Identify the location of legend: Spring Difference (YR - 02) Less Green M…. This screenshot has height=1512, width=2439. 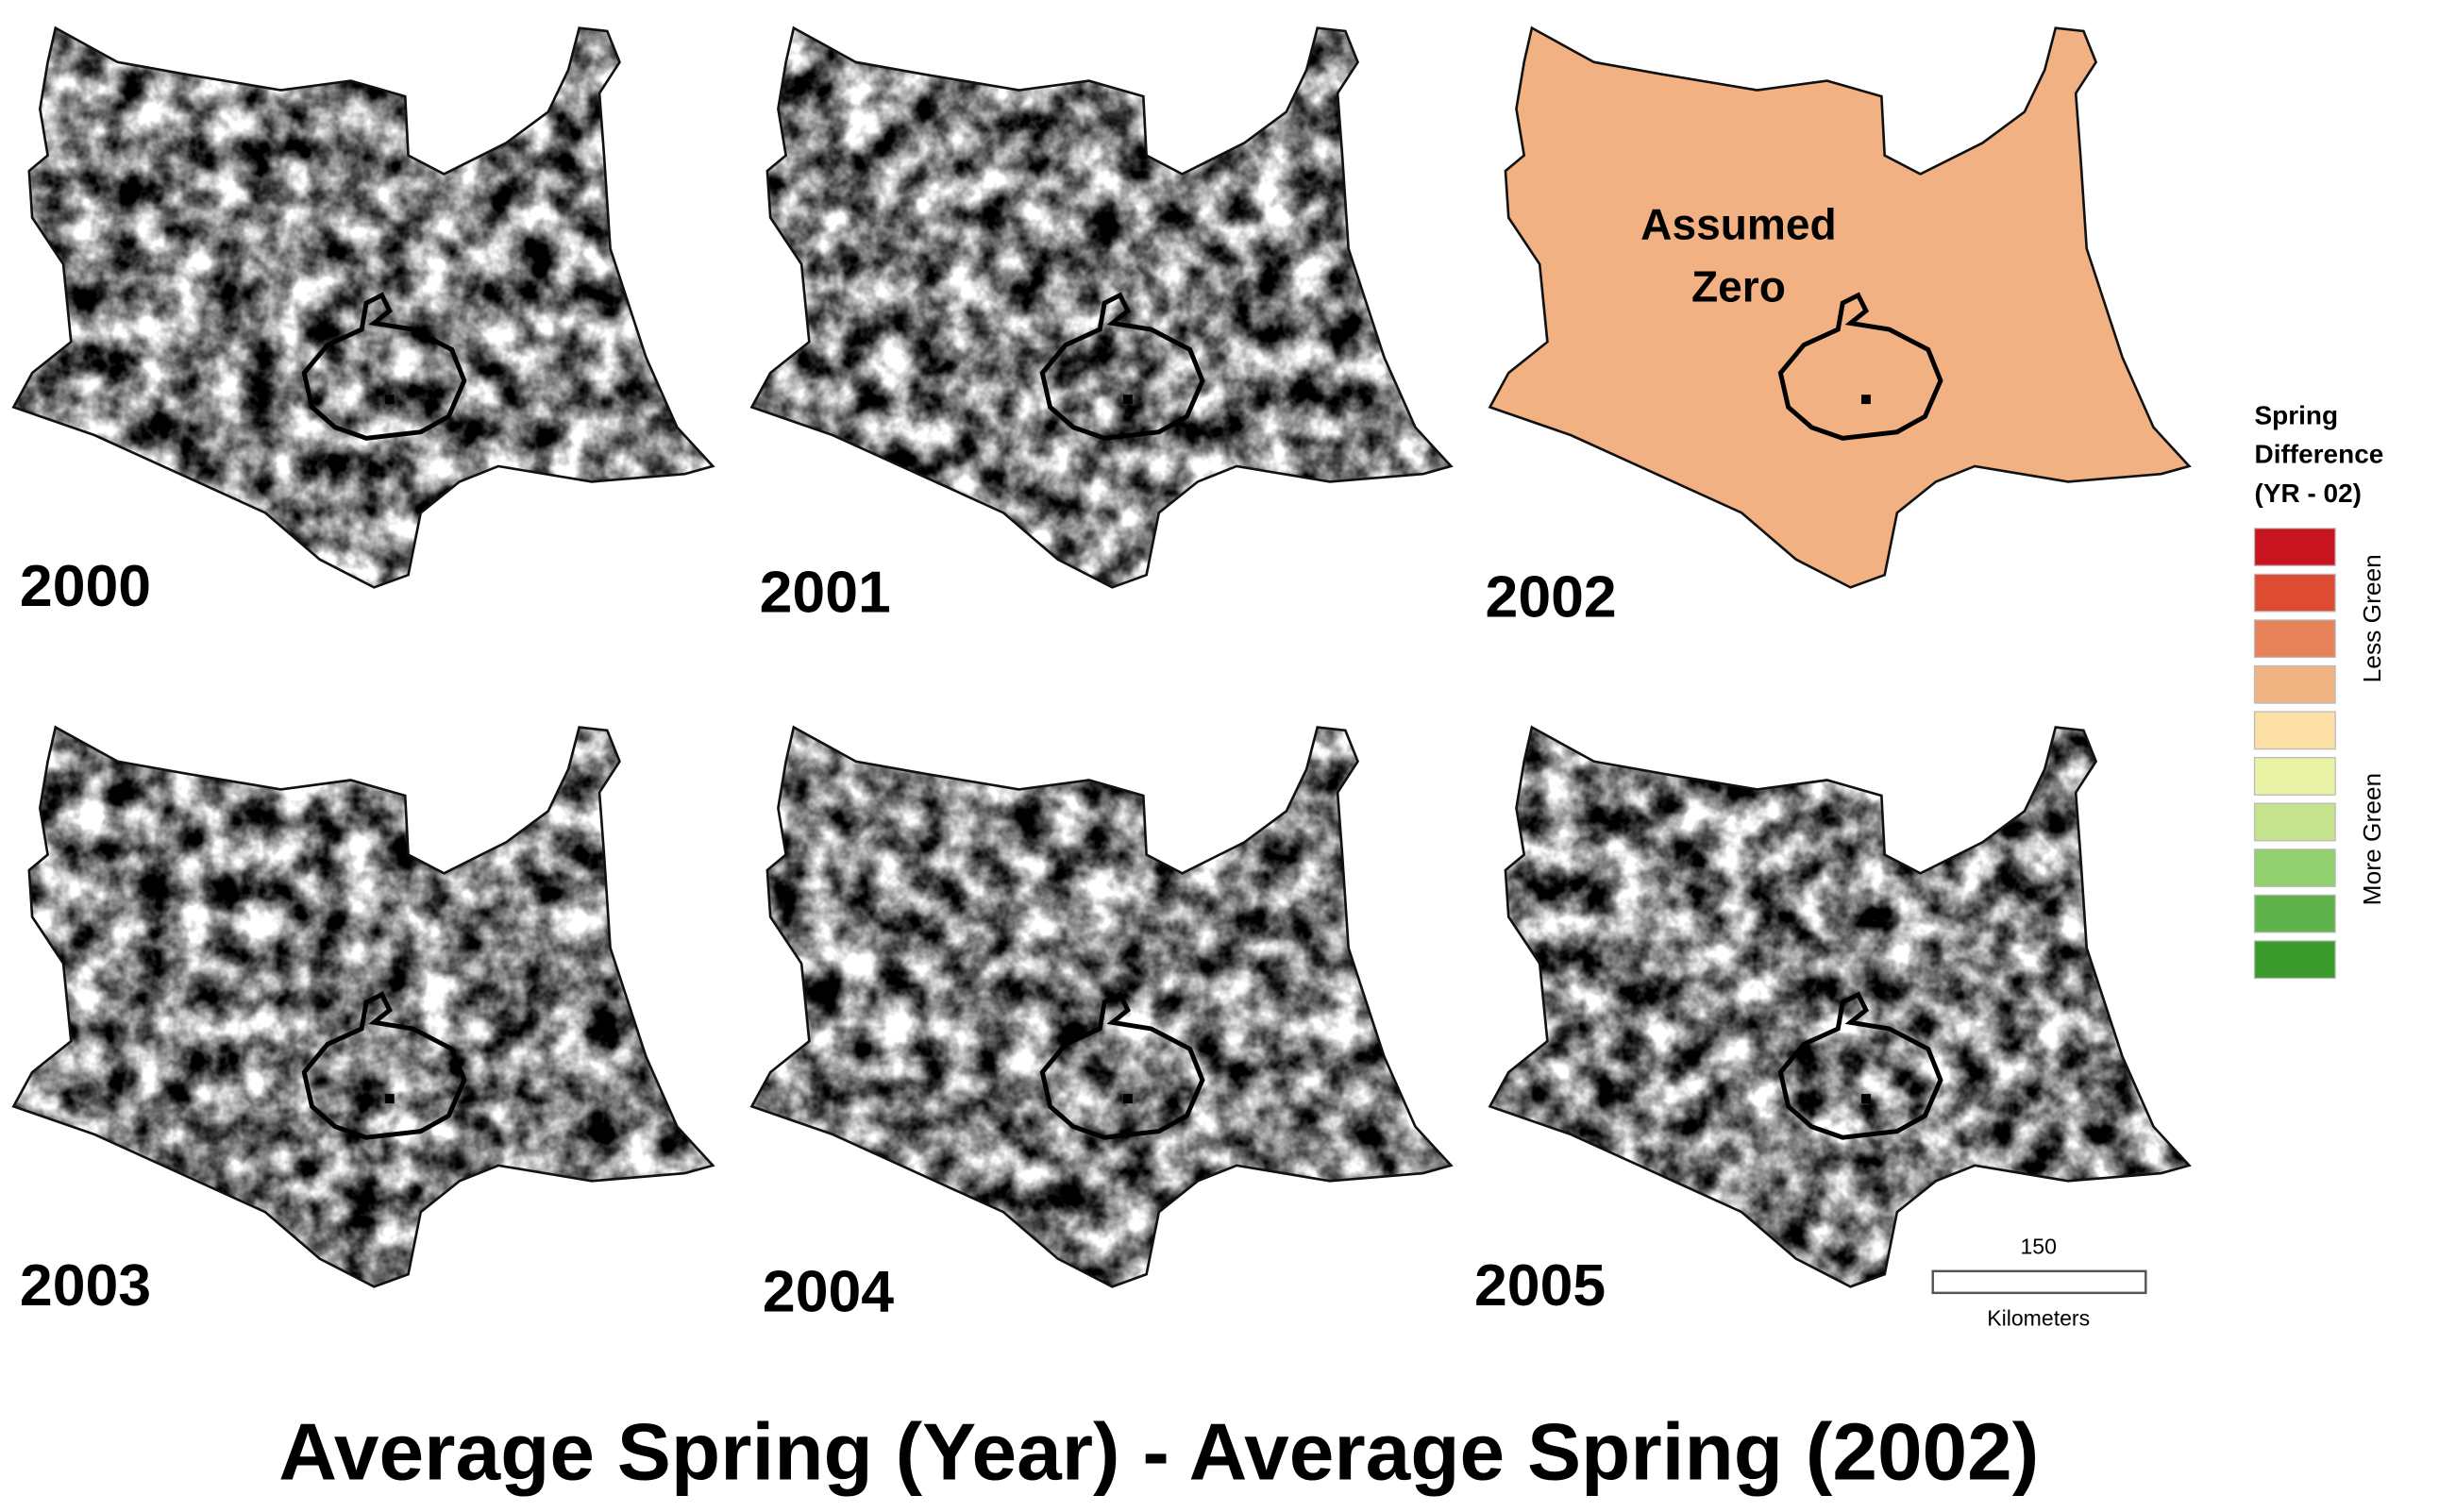
(2319, 690).